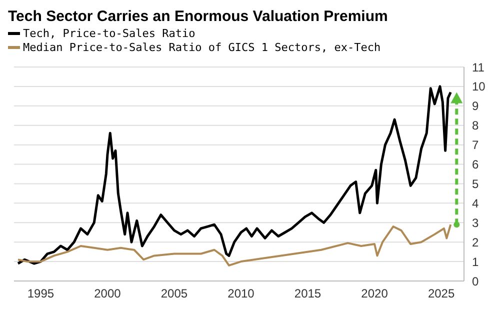 This screenshot has height=320, width=500. Describe the element at coordinates (108, 293) in the screenshot. I see `x-tick-label: 2000` at that location.